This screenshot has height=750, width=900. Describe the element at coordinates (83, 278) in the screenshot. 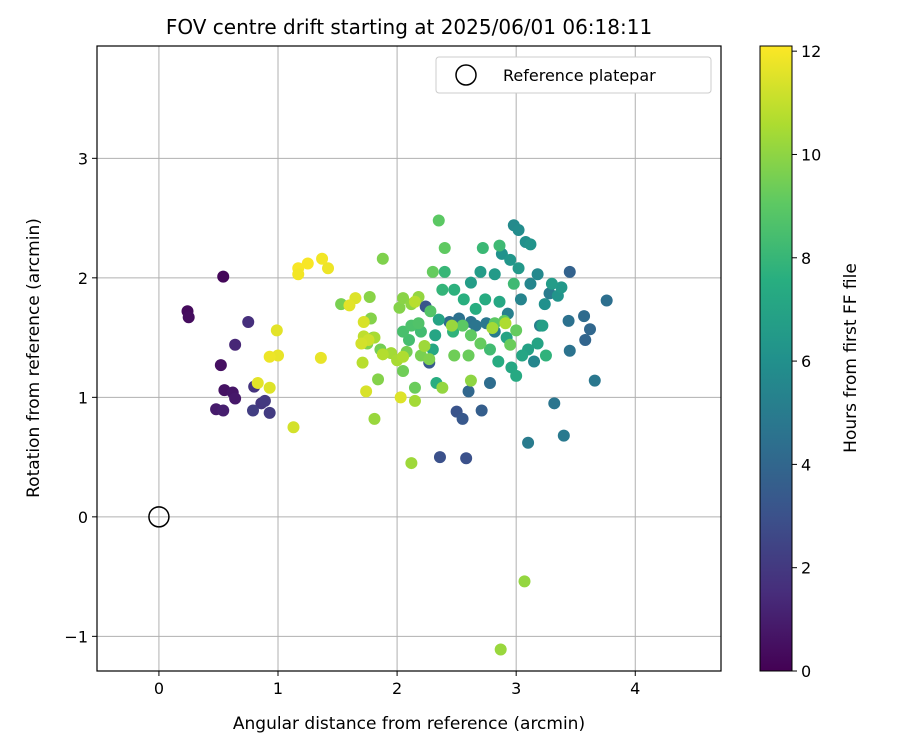

I see `y-tick-label: 2` at that location.